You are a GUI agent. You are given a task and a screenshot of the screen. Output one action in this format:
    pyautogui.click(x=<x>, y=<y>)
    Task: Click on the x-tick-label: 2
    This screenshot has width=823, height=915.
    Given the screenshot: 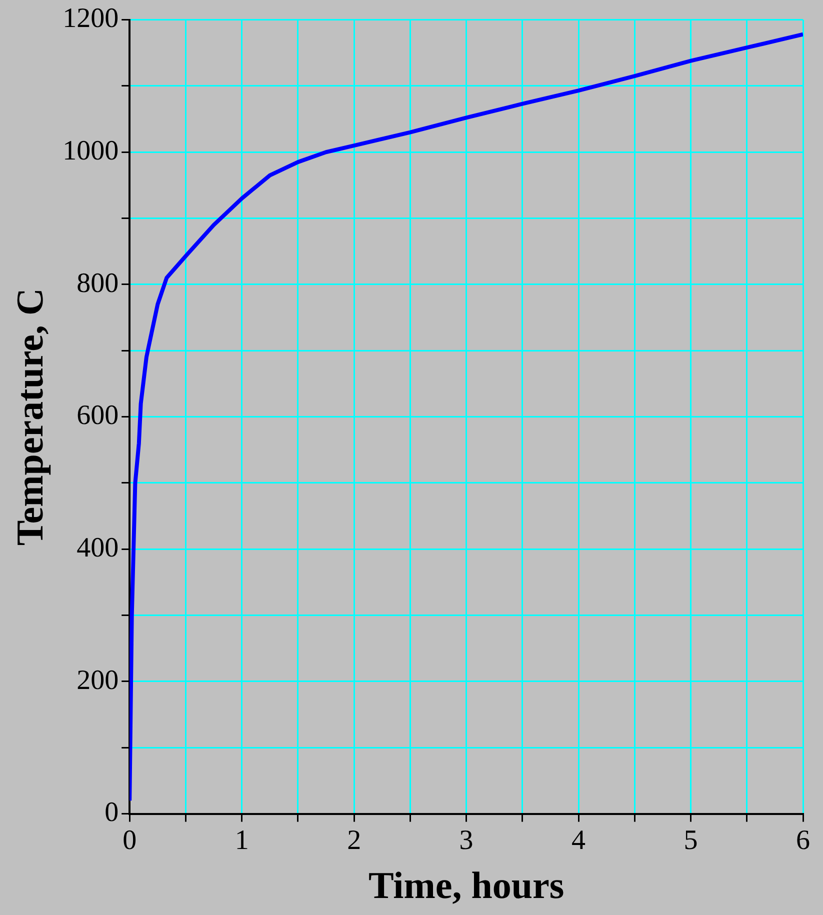 What is the action you would take?
    pyautogui.click(x=354, y=840)
    